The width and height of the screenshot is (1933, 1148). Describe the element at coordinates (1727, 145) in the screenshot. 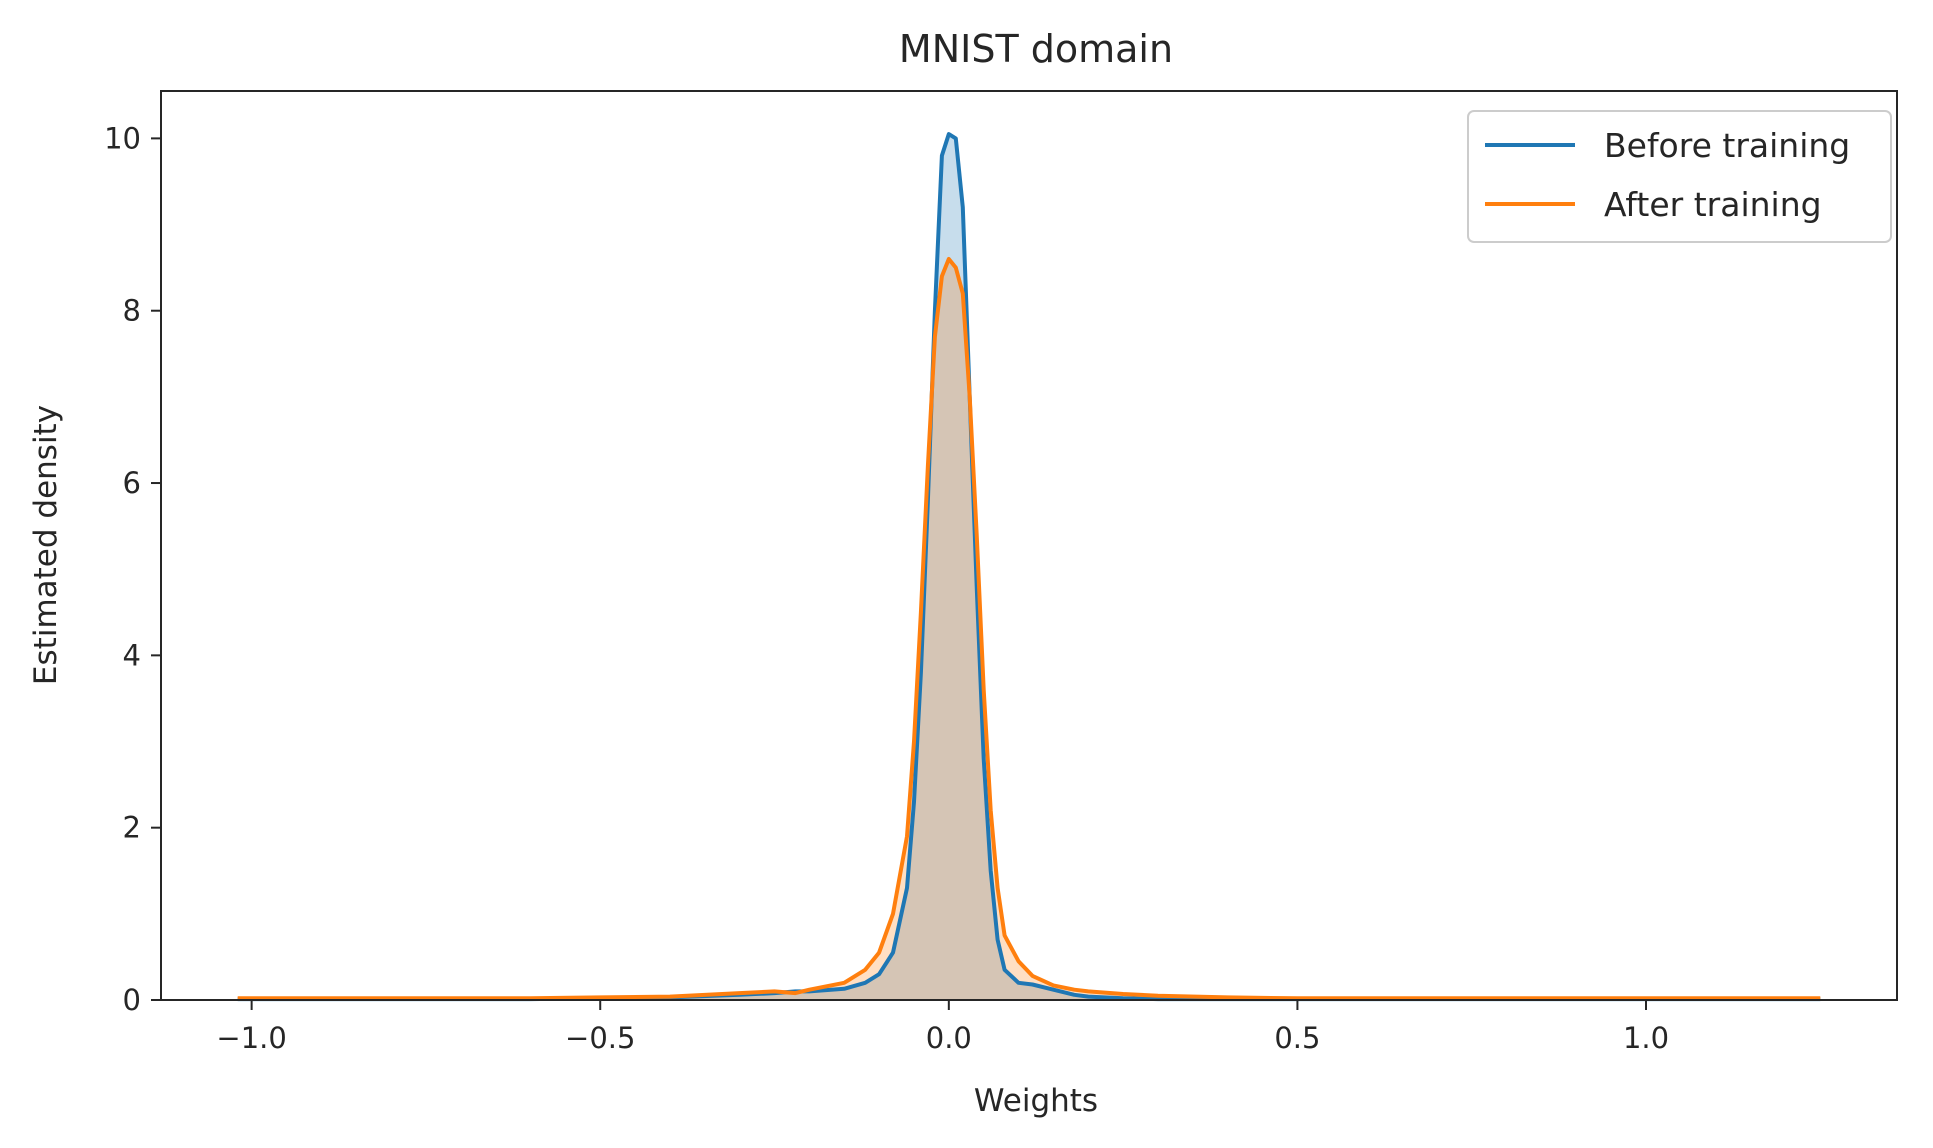

I see `legend-label-before: Before training` at that location.